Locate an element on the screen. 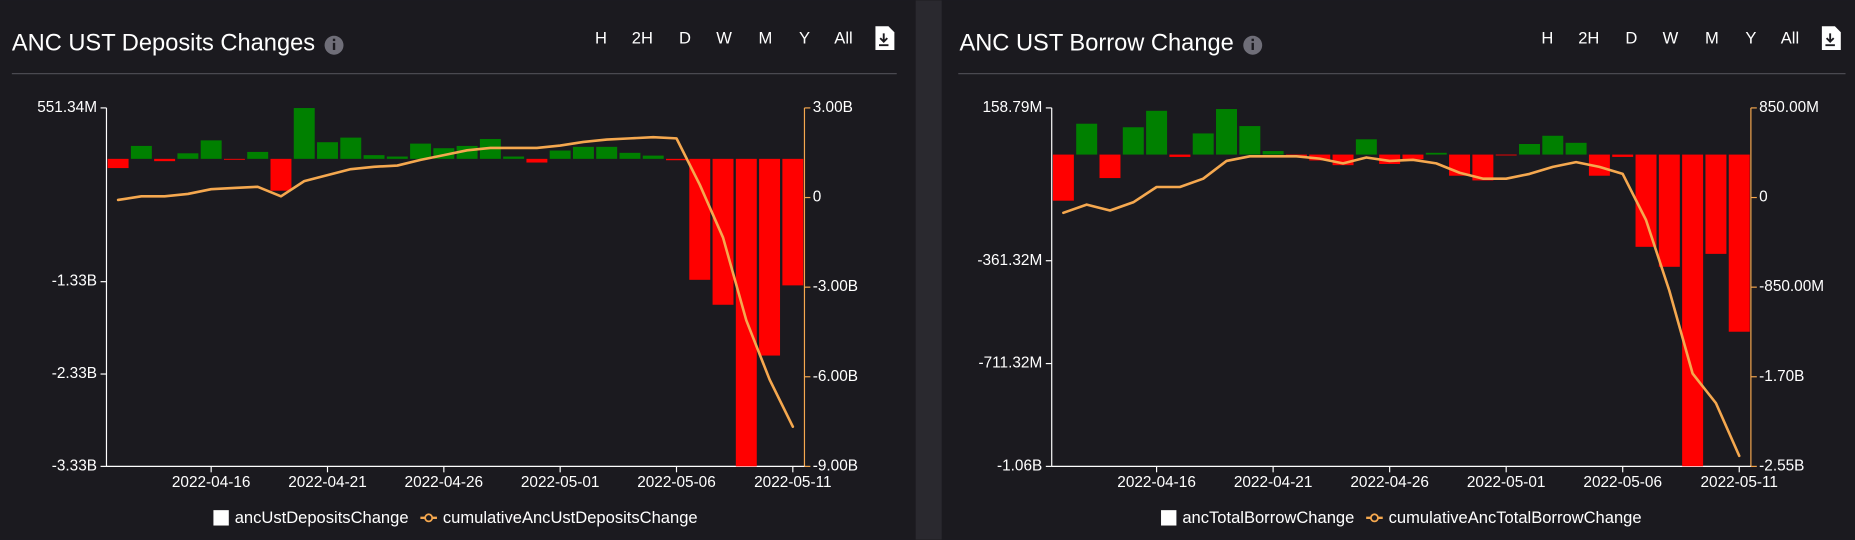 The width and height of the screenshot is (1855, 540). y2-tick-label: -3.00B is located at coordinates (835, 286).